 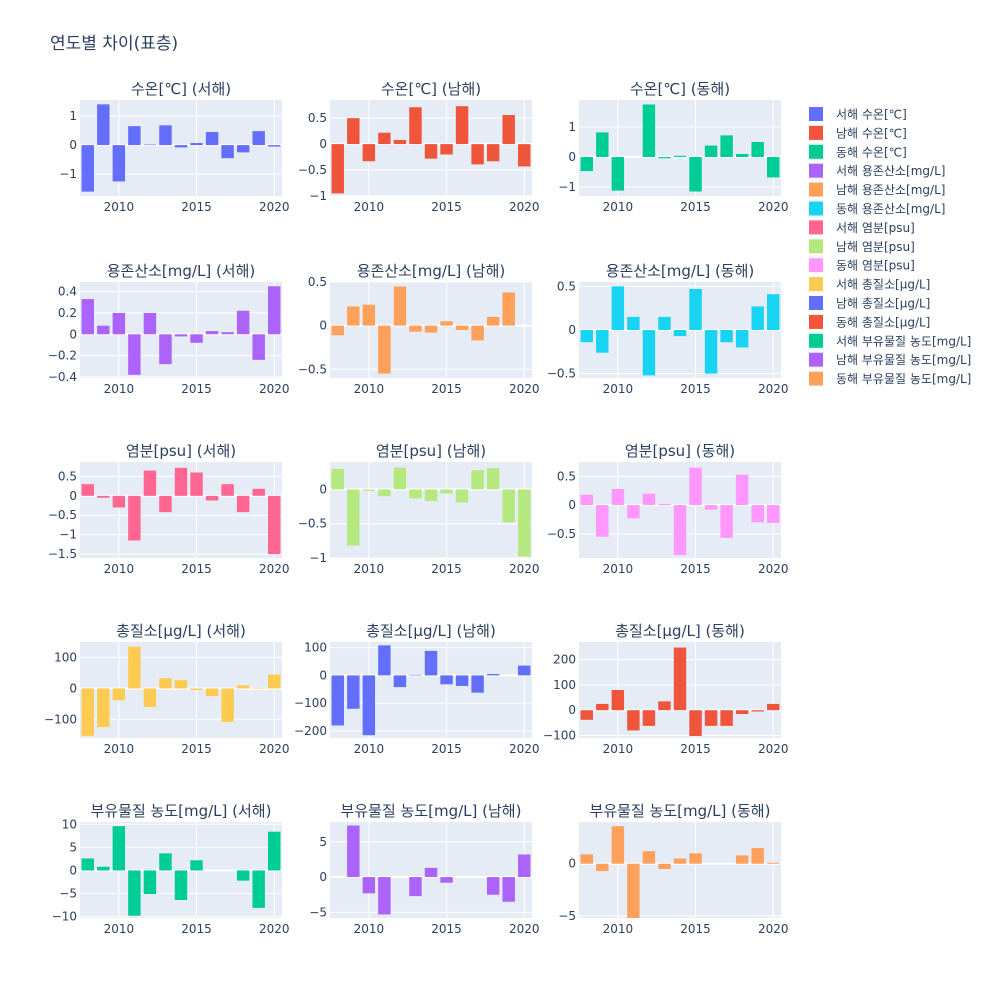 What do you see at coordinates (858, 114) in the screenshot?
I see `legend-item: 서해 수온[℃]` at bounding box center [858, 114].